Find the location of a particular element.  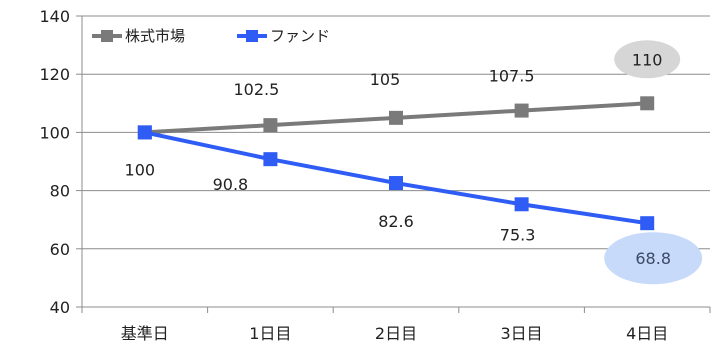

highlight-ellipse-fund is located at coordinates (653, 258).